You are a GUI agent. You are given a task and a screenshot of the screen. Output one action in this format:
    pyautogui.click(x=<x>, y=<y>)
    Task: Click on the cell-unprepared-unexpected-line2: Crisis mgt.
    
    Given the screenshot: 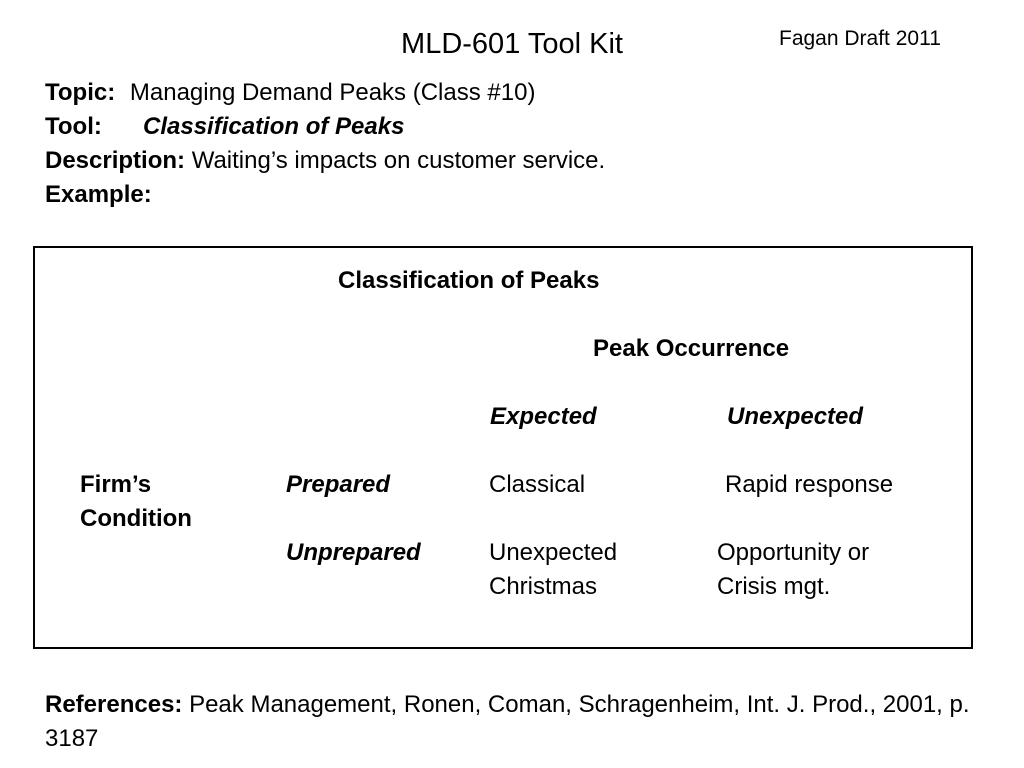 What is the action you would take?
    pyautogui.click(x=774, y=586)
    